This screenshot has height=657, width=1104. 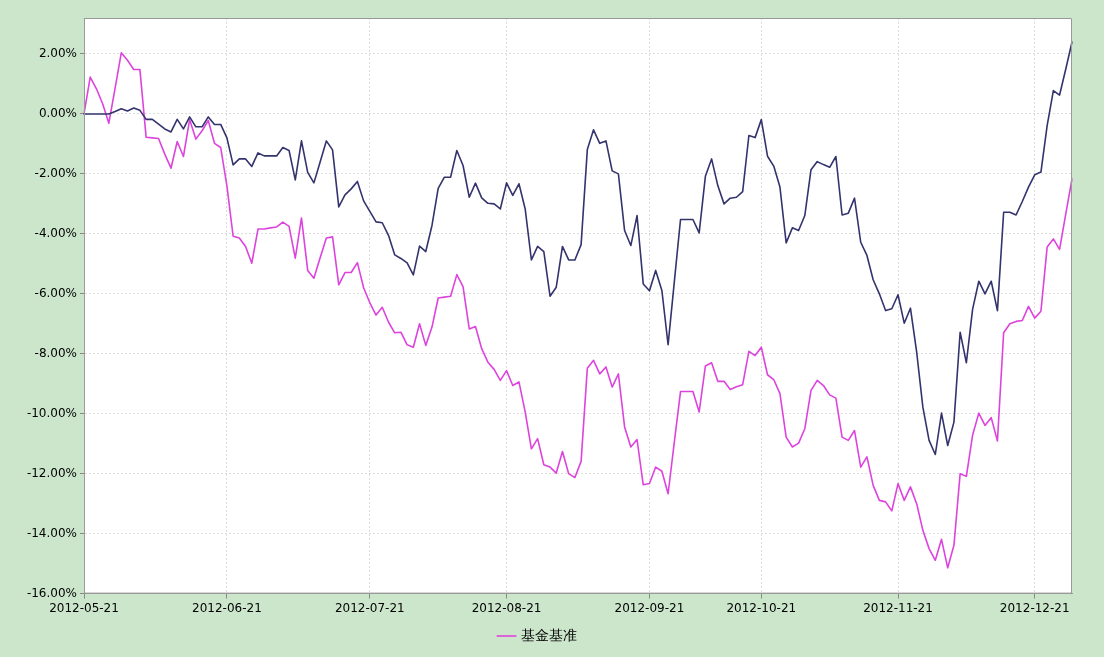 What do you see at coordinates (57, 53) in the screenshot?
I see `y-tick-label: 2.00%` at bounding box center [57, 53].